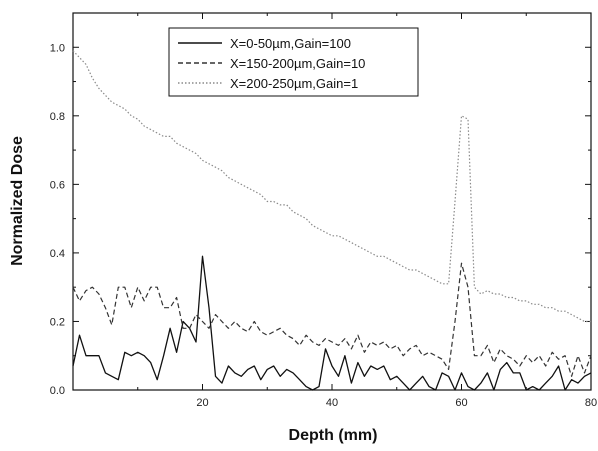 The width and height of the screenshot is (598, 451). What do you see at coordinates (333, 435) in the screenshot?
I see `x-axis-title: Depth (mm)` at bounding box center [333, 435].